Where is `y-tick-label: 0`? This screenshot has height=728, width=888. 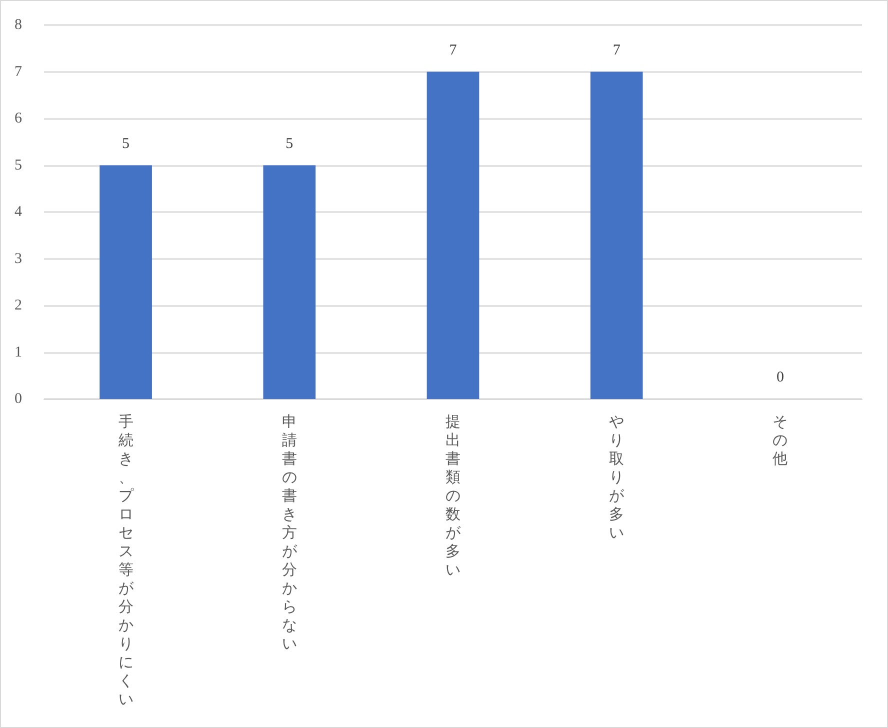
y-tick-label: 0 is located at coordinates (18, 399).